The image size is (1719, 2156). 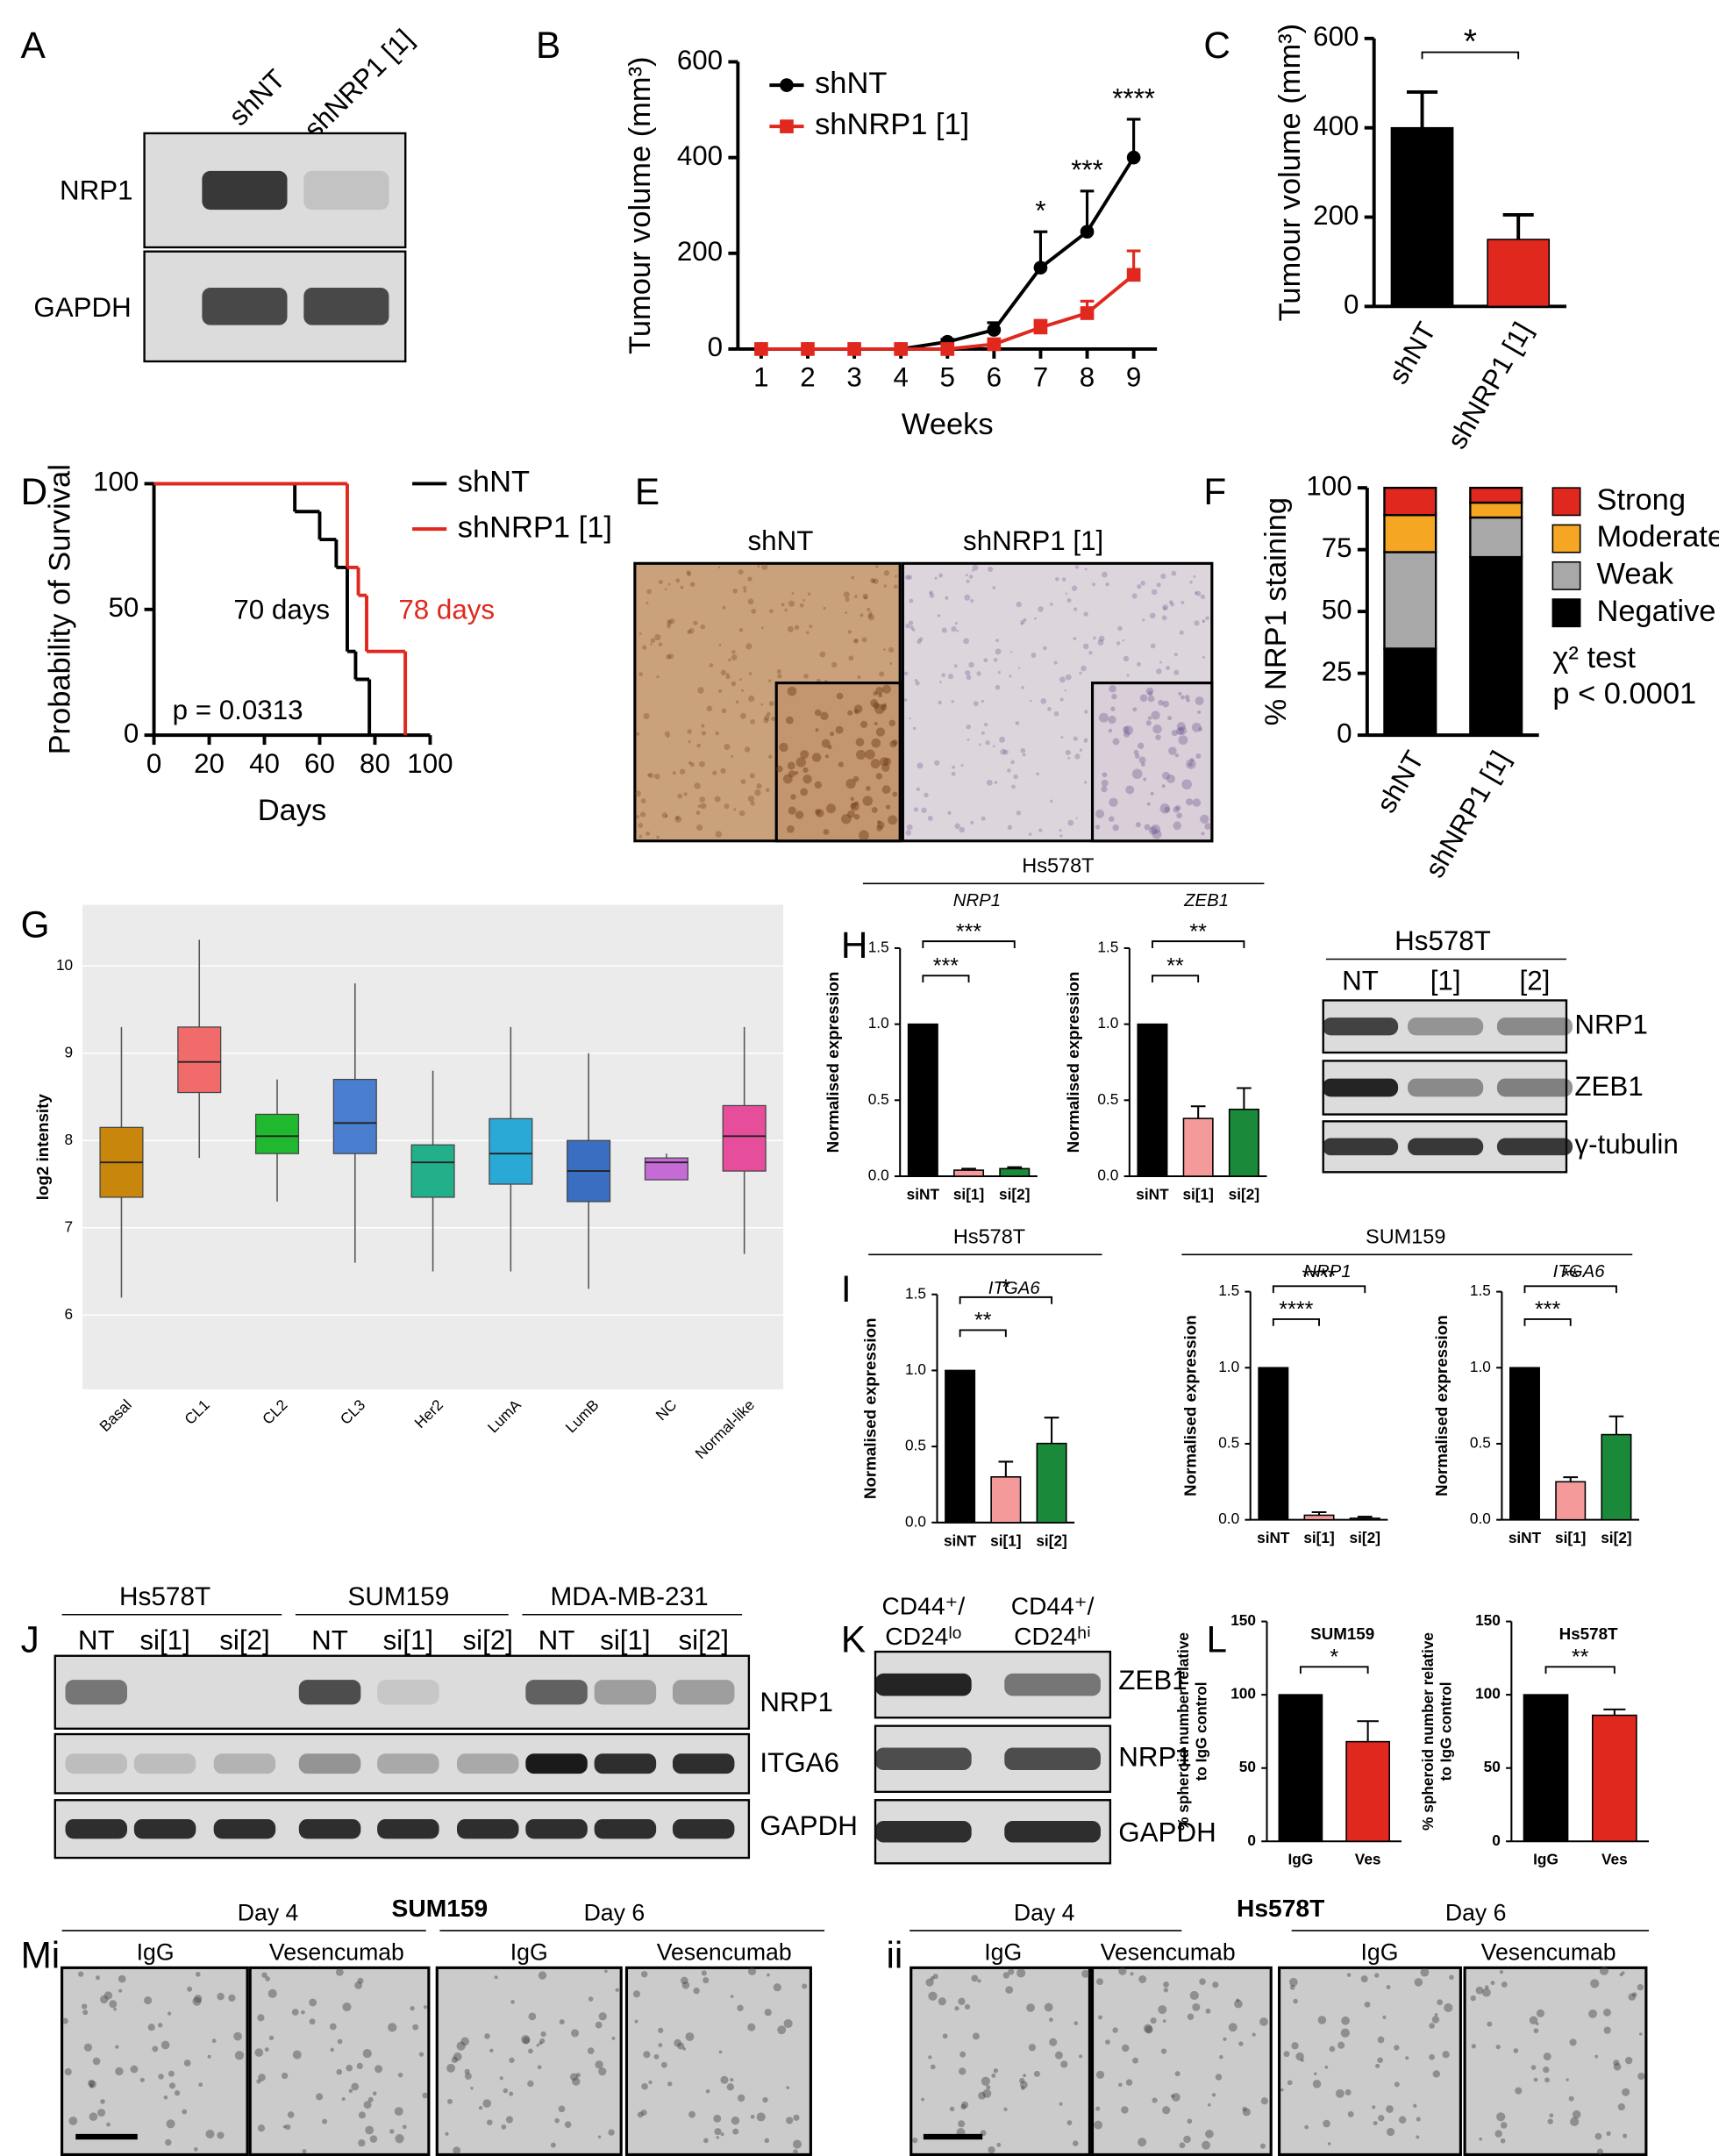 What do you see at coordinates (760, 377) in the screenshot?
I see `x-tick-label: 1` at bounding box center [760, 377].